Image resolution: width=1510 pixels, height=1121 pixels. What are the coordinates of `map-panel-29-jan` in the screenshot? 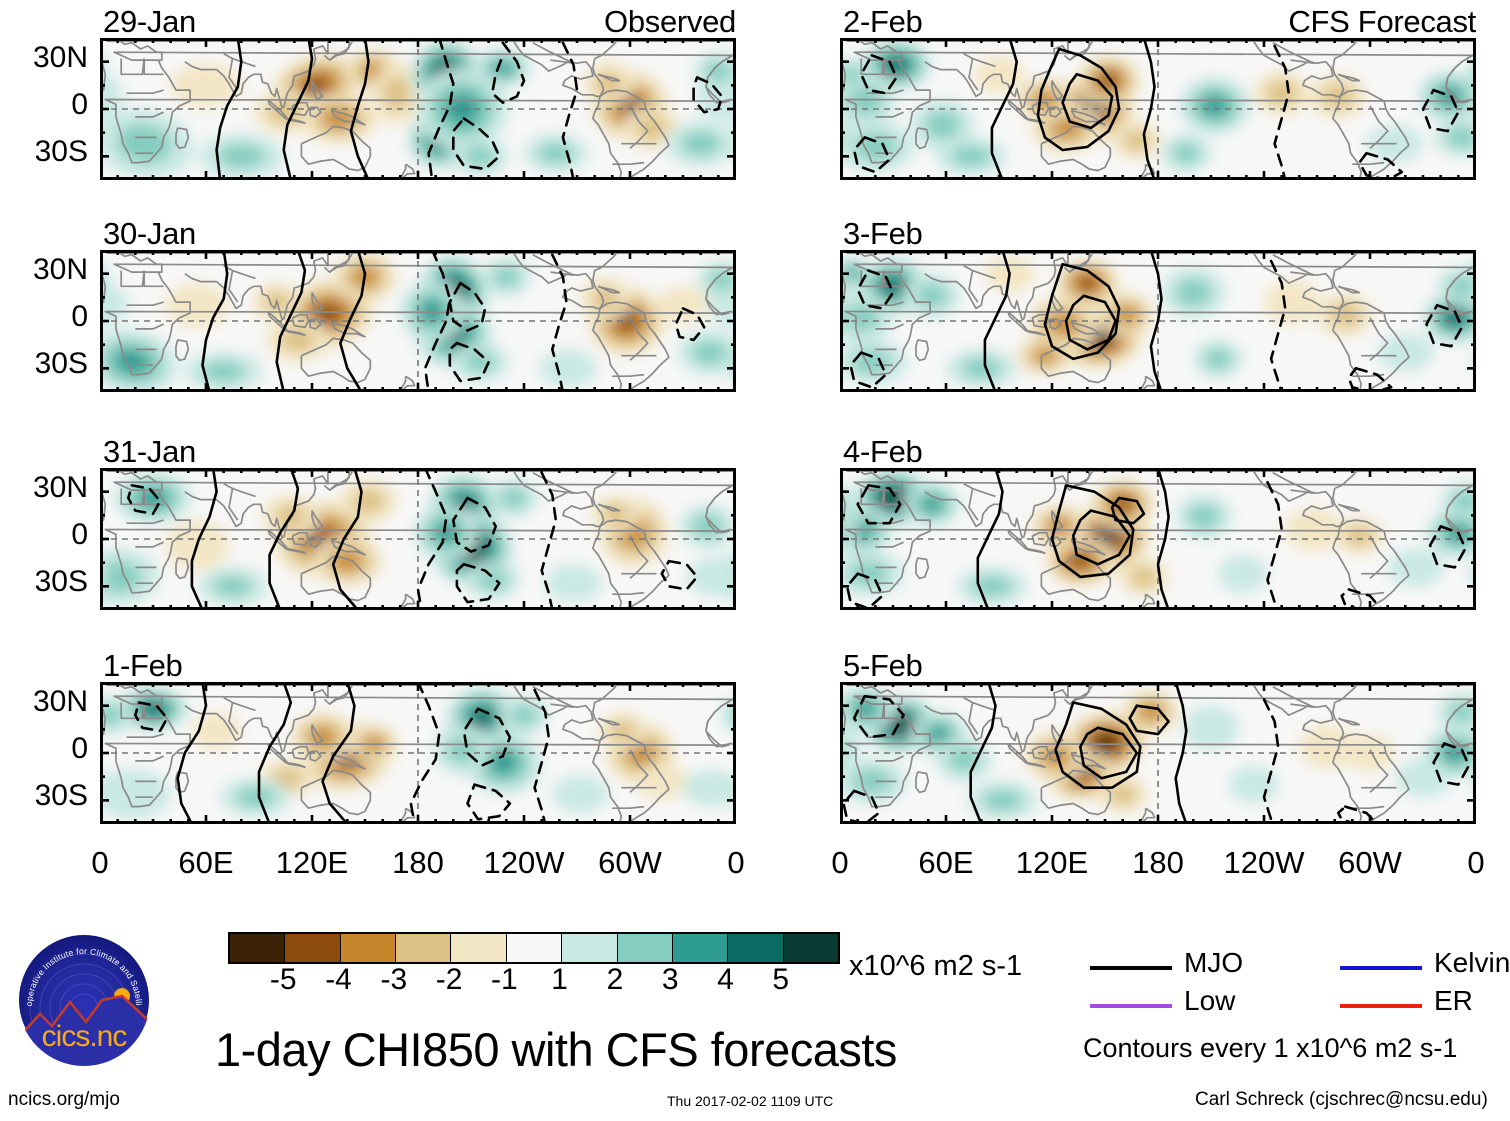 It's located at (418, 109).